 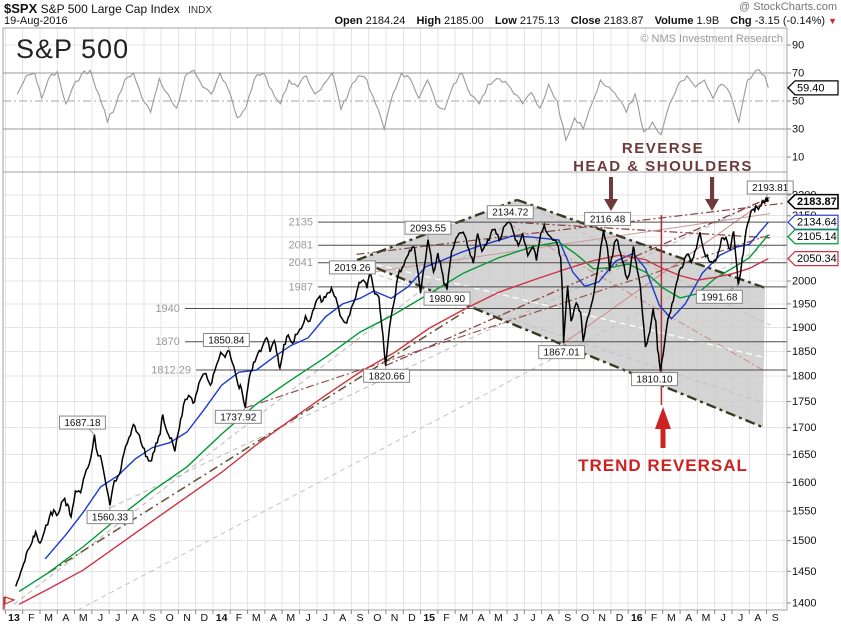 I want to click on callout-label: 2134.72, so click(x=510, y=213).